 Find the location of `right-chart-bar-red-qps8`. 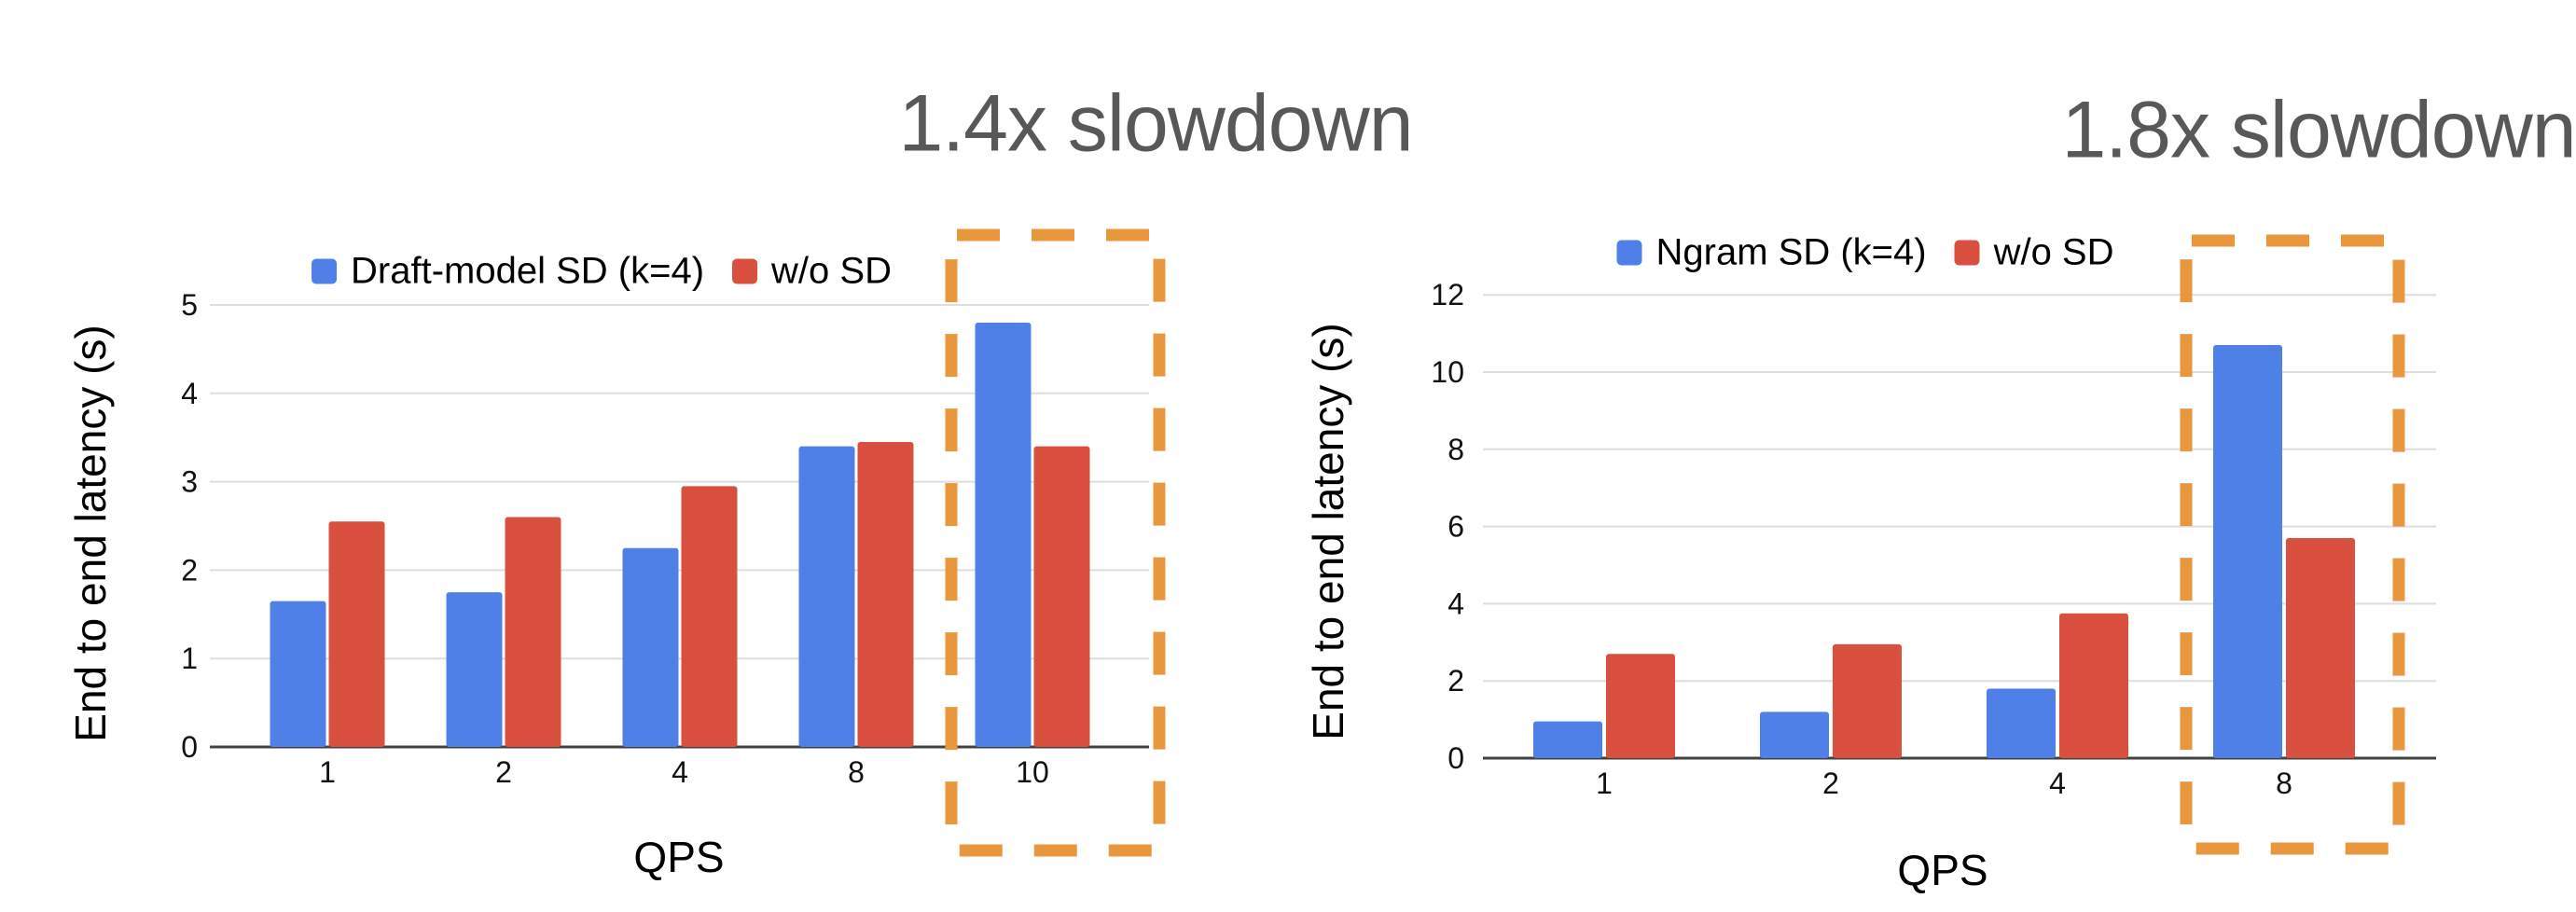

right-chart-bar-red-qps8 is located at coordinates (2320, 648).